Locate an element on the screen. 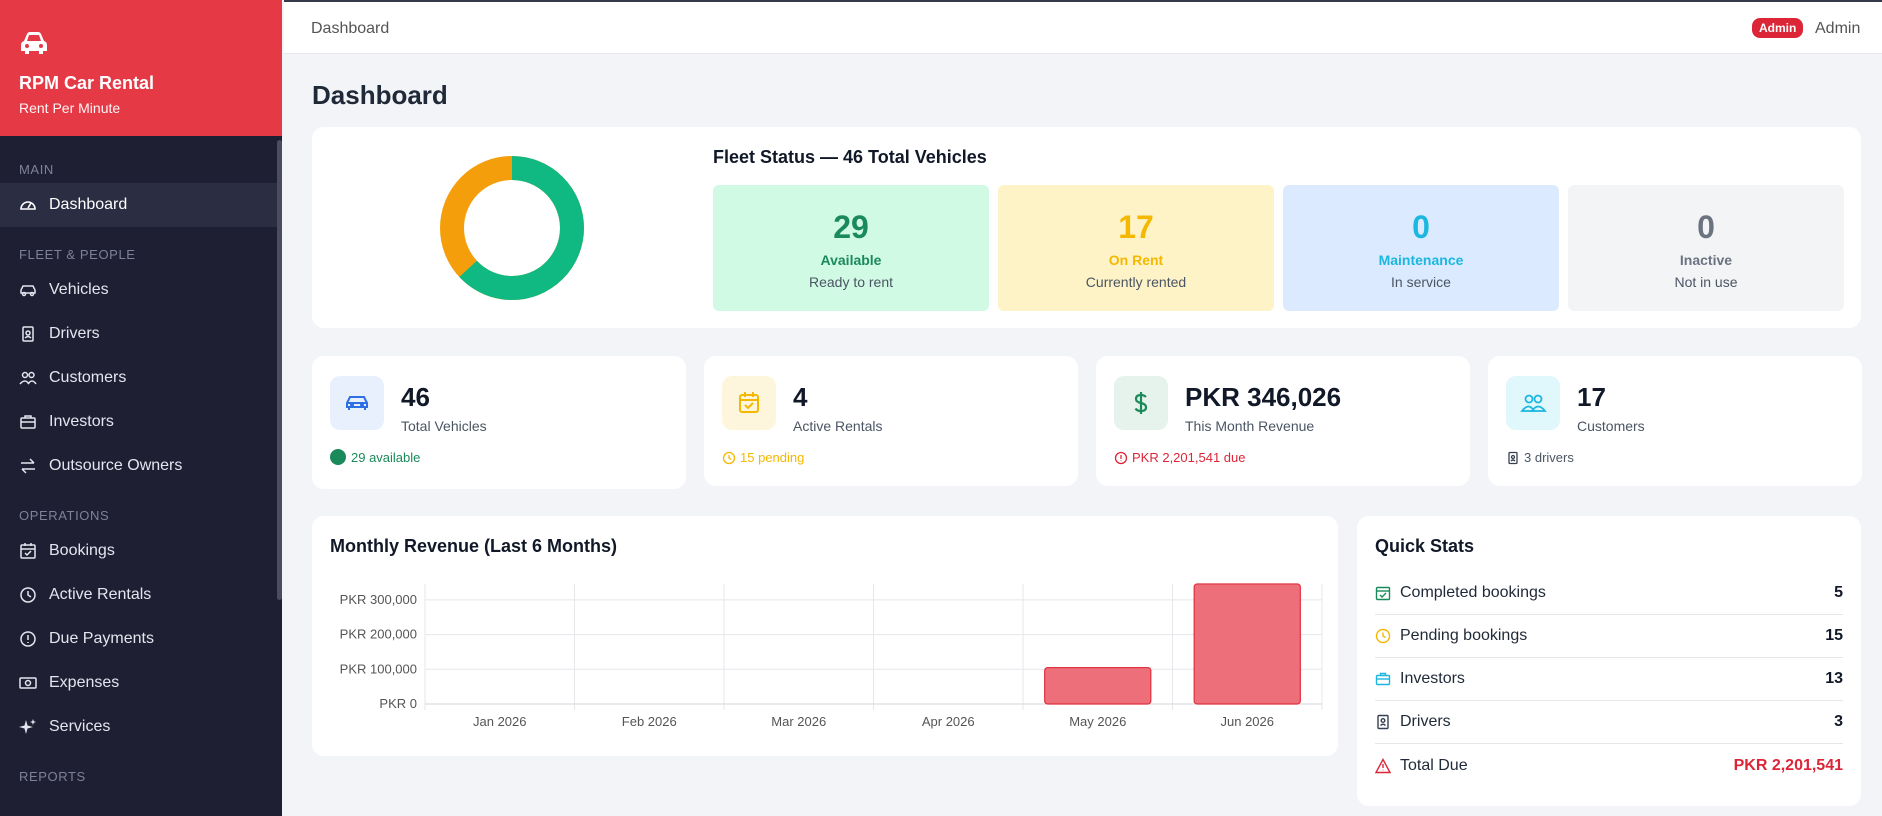  sidebar-item-label: Services is located at coordinates (80, 726).